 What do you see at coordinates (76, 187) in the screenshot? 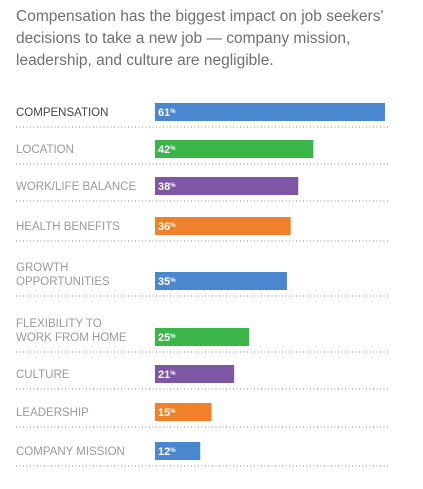
I see `category-label: WORK/LIFE BALANCE` at bounding box center [76, 187].